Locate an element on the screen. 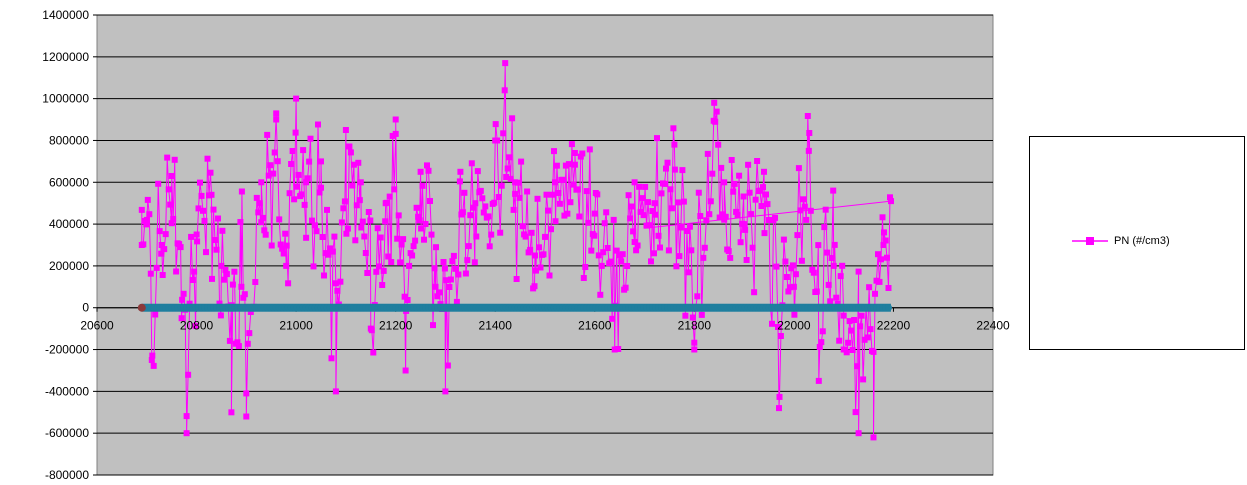 Image resolution: width=1247 pixels, height=485 pixels. legend: PN (#/cm3) is located at coordinates (1137, 243).